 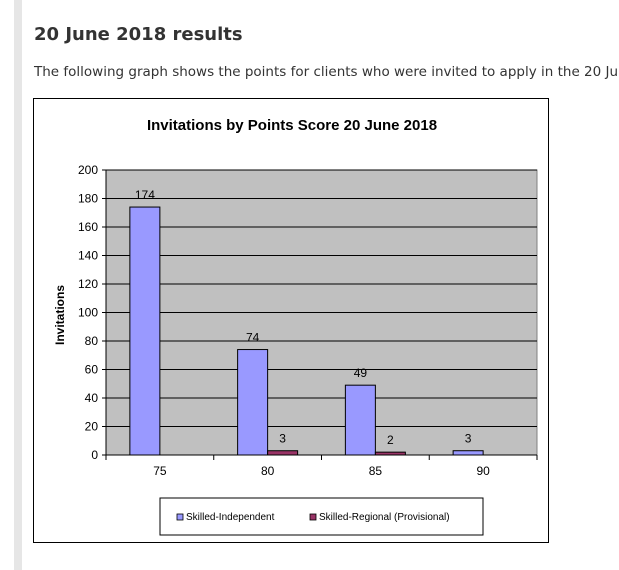 I want to click on results-heading: 20 June 2018 results, so click(x=138, y=34).